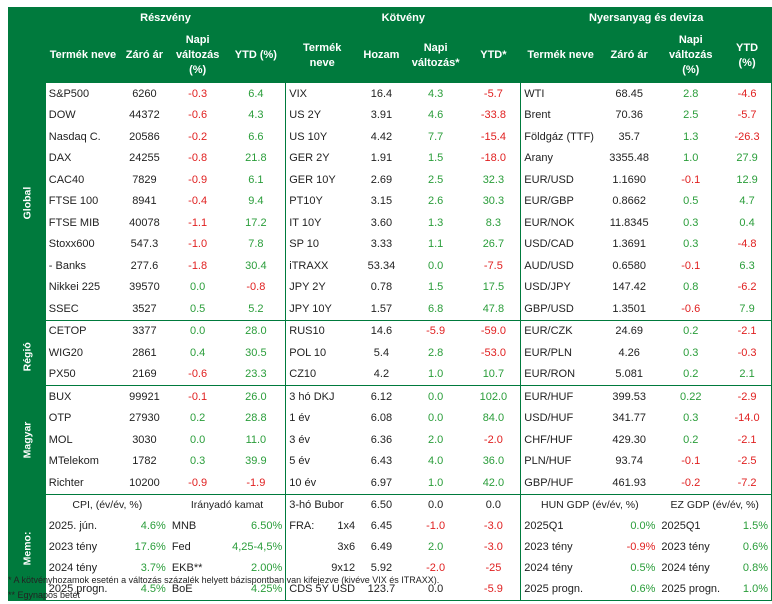 The height and width of the screenshot is (604, 772). I want to click on ez-gdp-label: 2025 progn., so click(691, 589).